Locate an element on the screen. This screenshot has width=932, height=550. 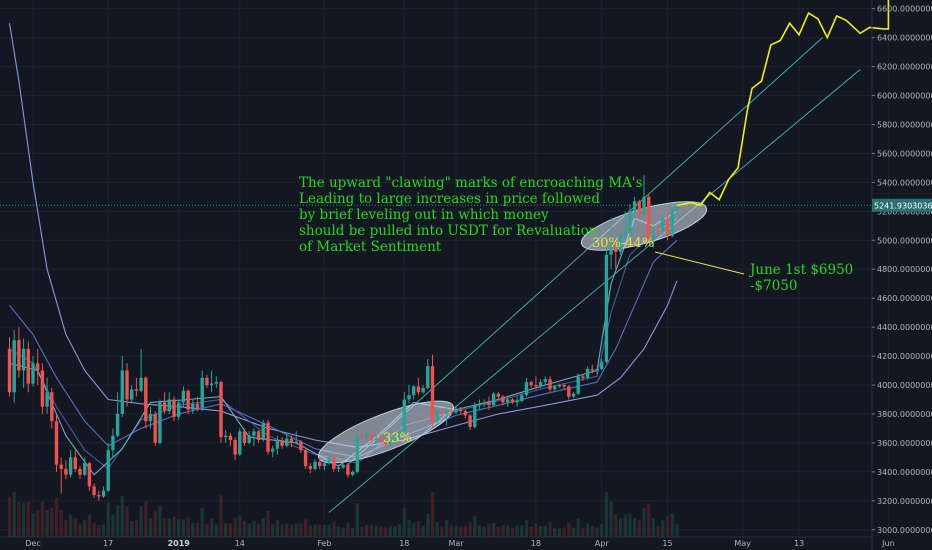
time-tick-label: 2019 is located at coordinates (179, 543).